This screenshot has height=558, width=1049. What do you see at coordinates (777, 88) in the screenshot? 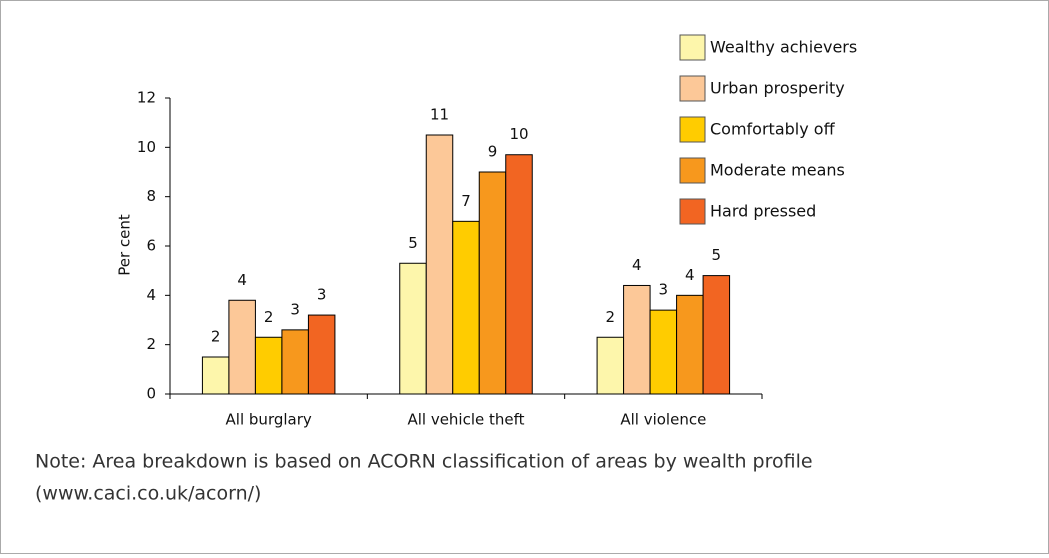
I see `legend-label: Urban prosperity` at bounding box center [777, 88].